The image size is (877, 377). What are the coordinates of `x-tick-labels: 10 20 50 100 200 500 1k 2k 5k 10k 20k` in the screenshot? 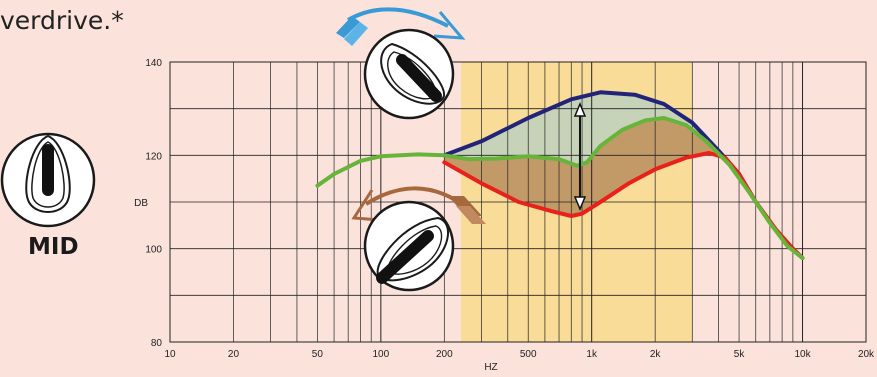 It's located at (519, 354).